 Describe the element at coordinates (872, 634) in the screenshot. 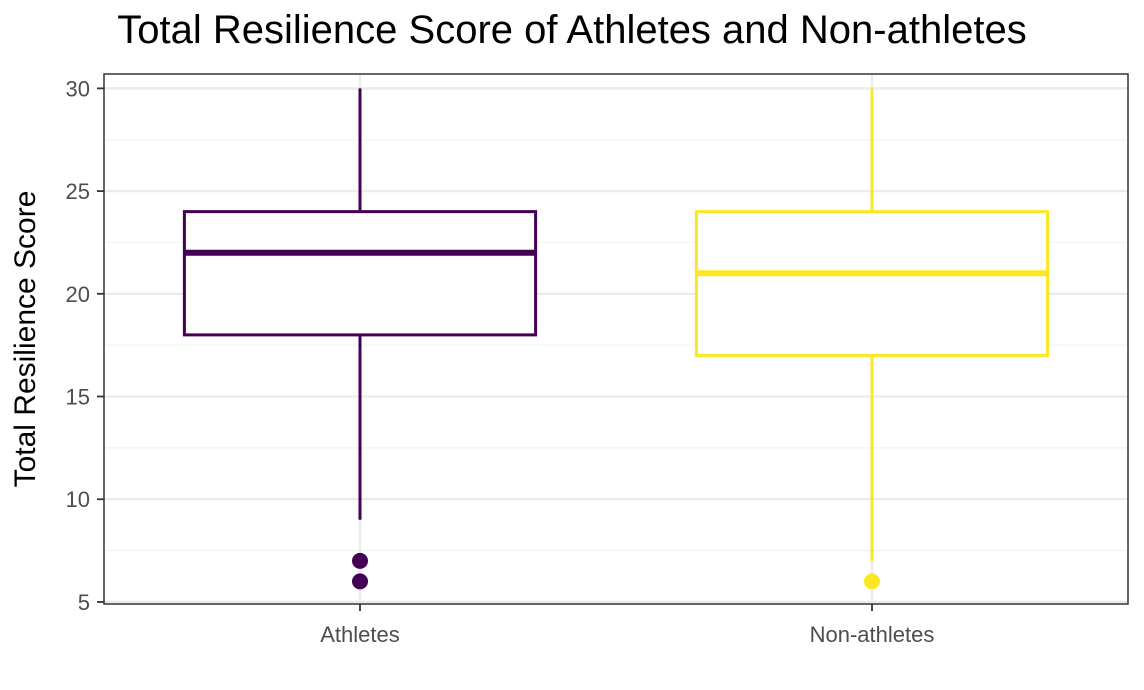

I see `x-tick-label: Non-athletes` at that location.